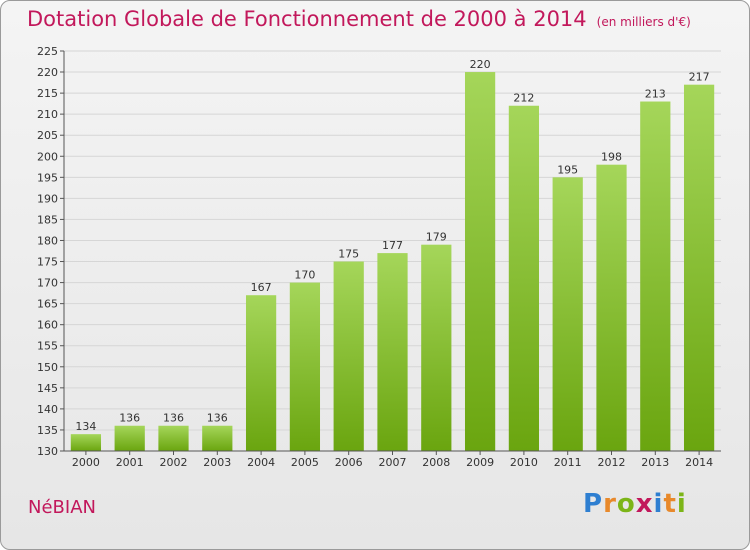  I want to click on x-tick-label: 2013, so click(655, 462).